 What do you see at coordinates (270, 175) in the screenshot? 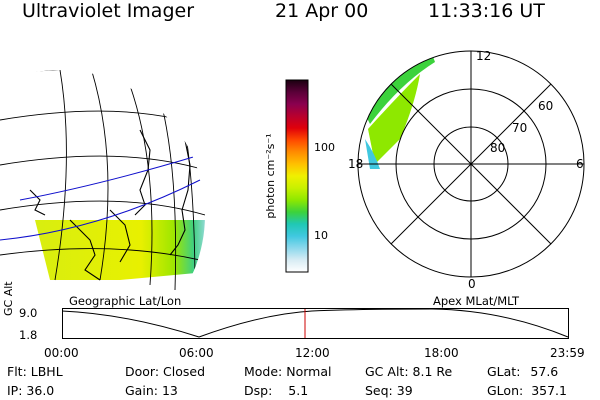
I see `colorbar-label: photon cm⁻²s⁻¹` at bounding box center [270, 175].